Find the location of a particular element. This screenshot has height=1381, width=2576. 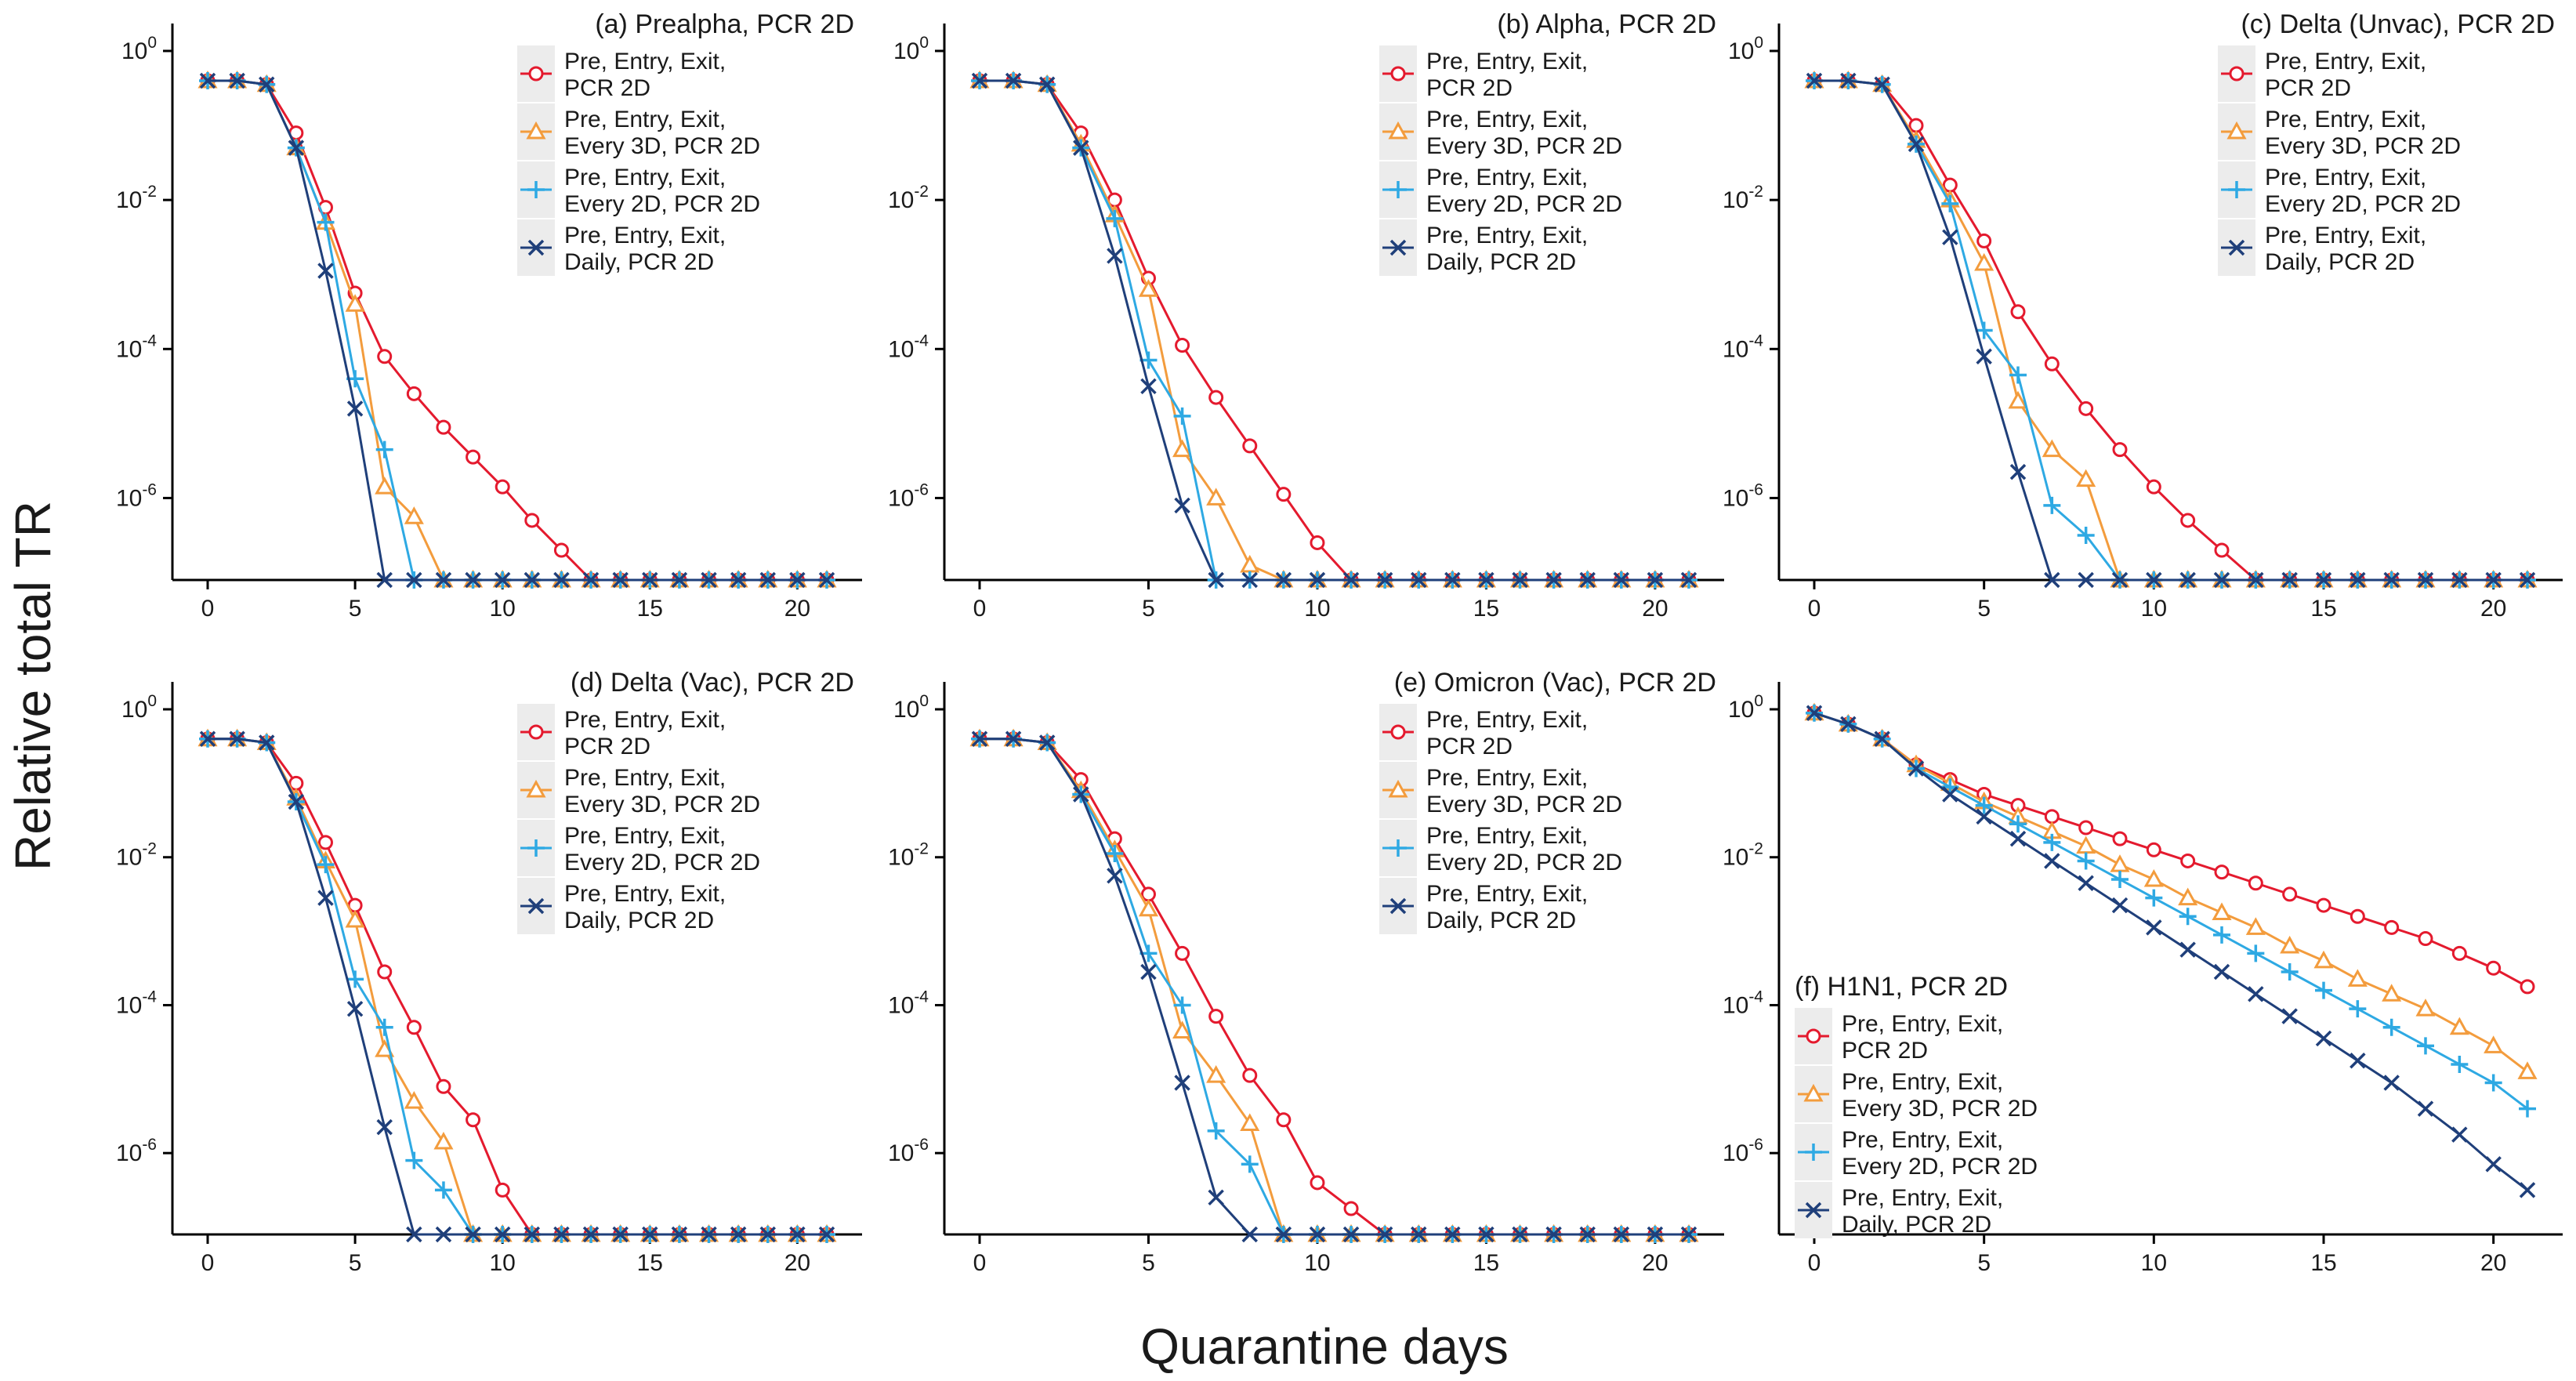

y-tick-label: 10⁻² is located at coordinates (1743, 856).